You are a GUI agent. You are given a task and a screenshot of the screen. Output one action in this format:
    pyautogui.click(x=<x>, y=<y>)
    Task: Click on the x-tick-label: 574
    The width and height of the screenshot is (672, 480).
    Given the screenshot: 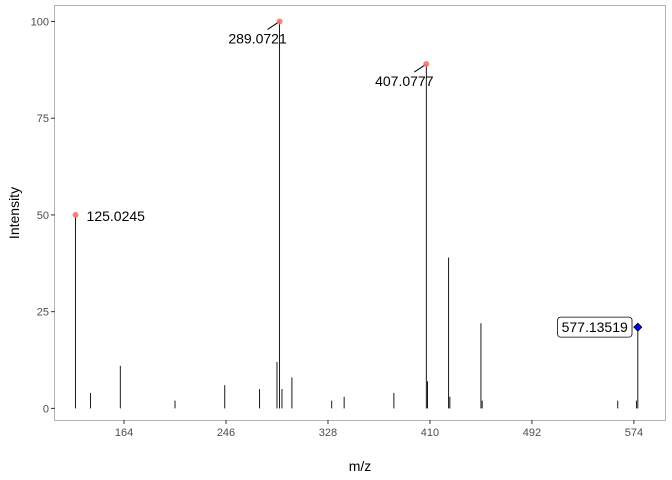 What is the action you would take?
    pyautogui.click(x=634, y=433)
    